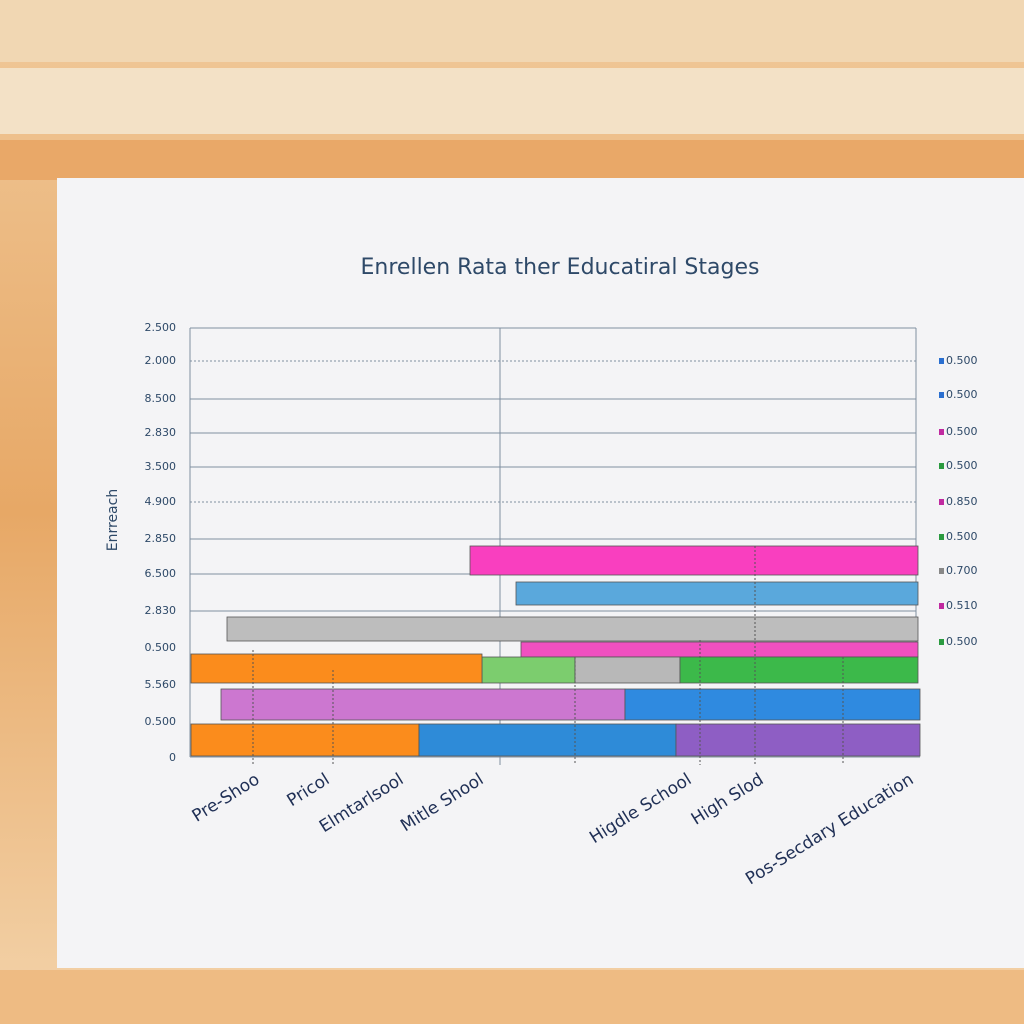 The image size is (1024, 1028). I want to click on bars, so click(555, 651).